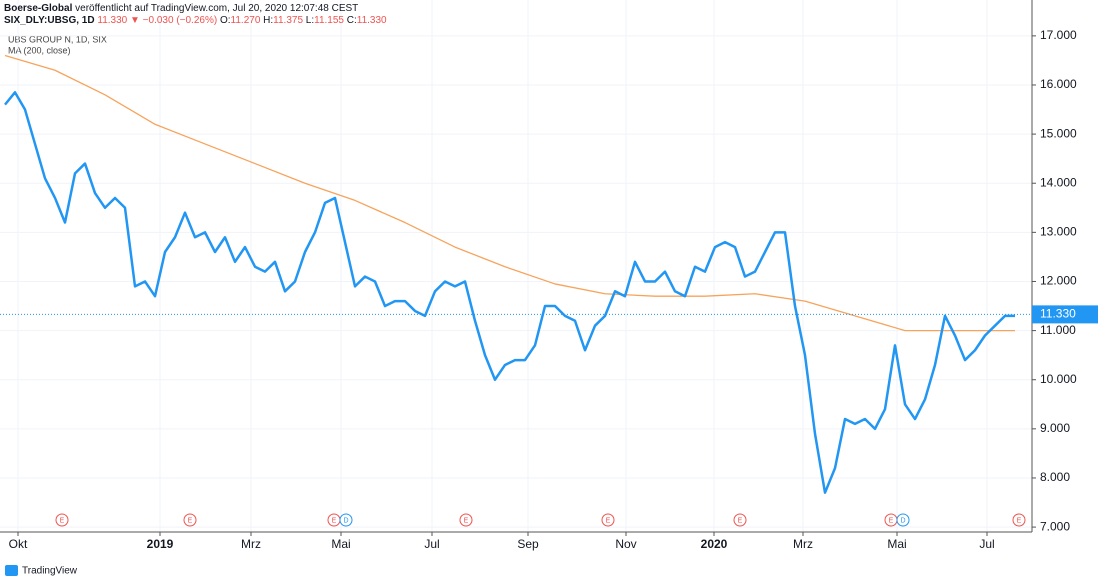  What do you see at coordinates (1058, 232) in the screenshot?
I see `y-tick-label: 13.000` at bounding box center [1058, 232].